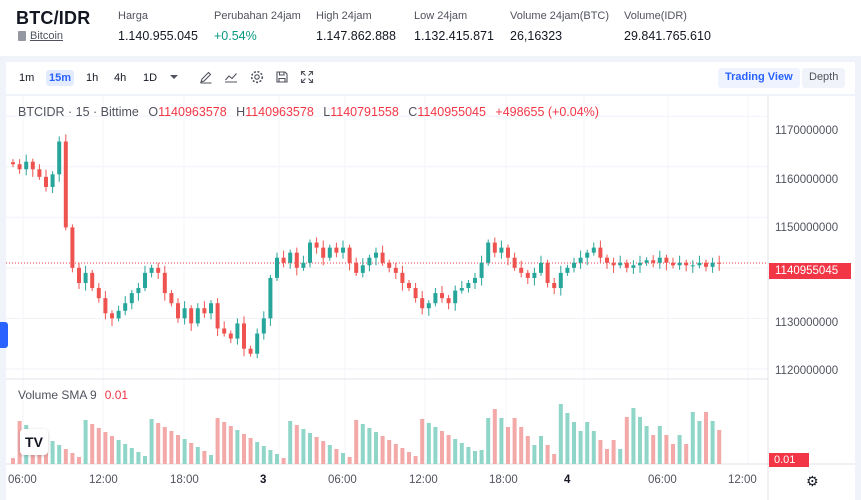 This screenshot has height=500, width=861. What do you see at coordinates (441, 16) in the screenshot?
I see `stat-label: Low 24jam` at bounding box center [441, 16].